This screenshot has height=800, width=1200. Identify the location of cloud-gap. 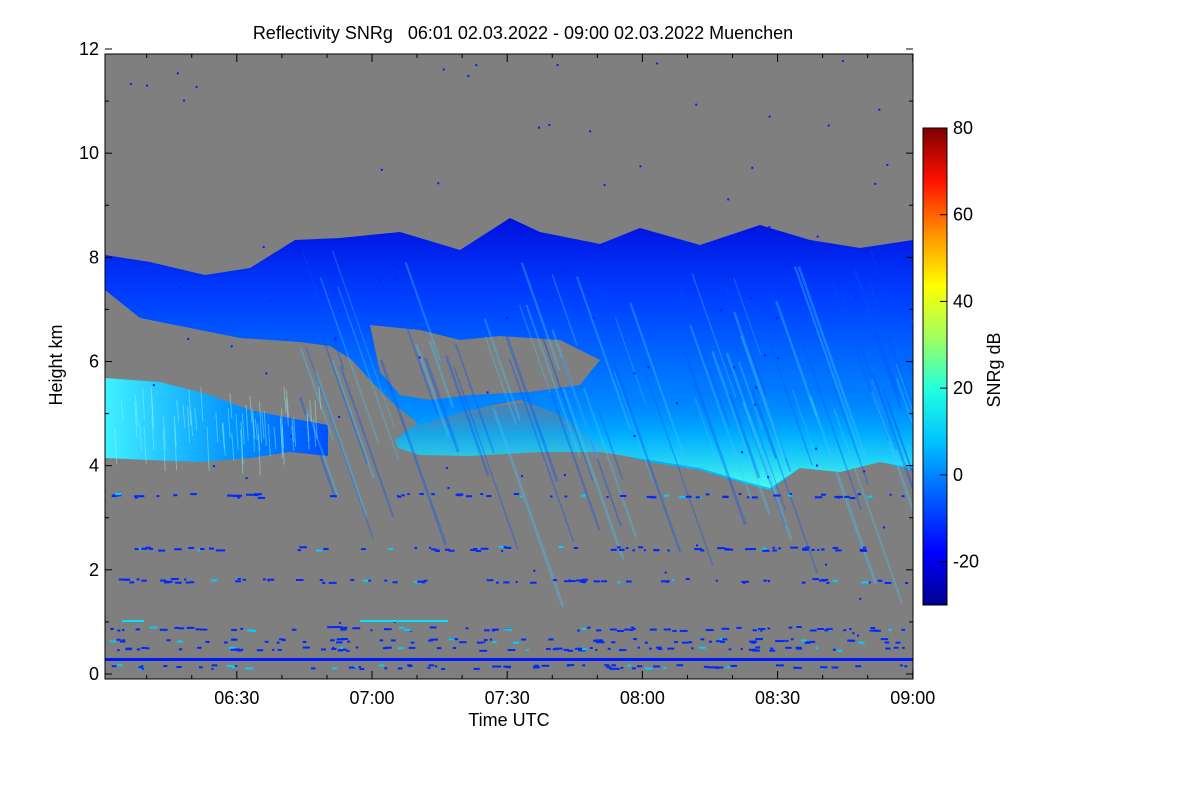
(485, 362).